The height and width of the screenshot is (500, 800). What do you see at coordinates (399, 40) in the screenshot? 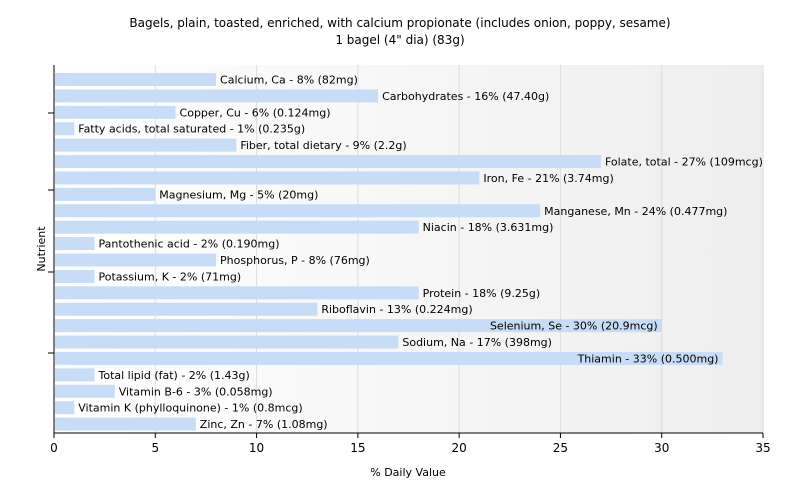
I see `chart-subtitle: 1 bagel (4" dia) (83g)` at bounding box center [399, 40].